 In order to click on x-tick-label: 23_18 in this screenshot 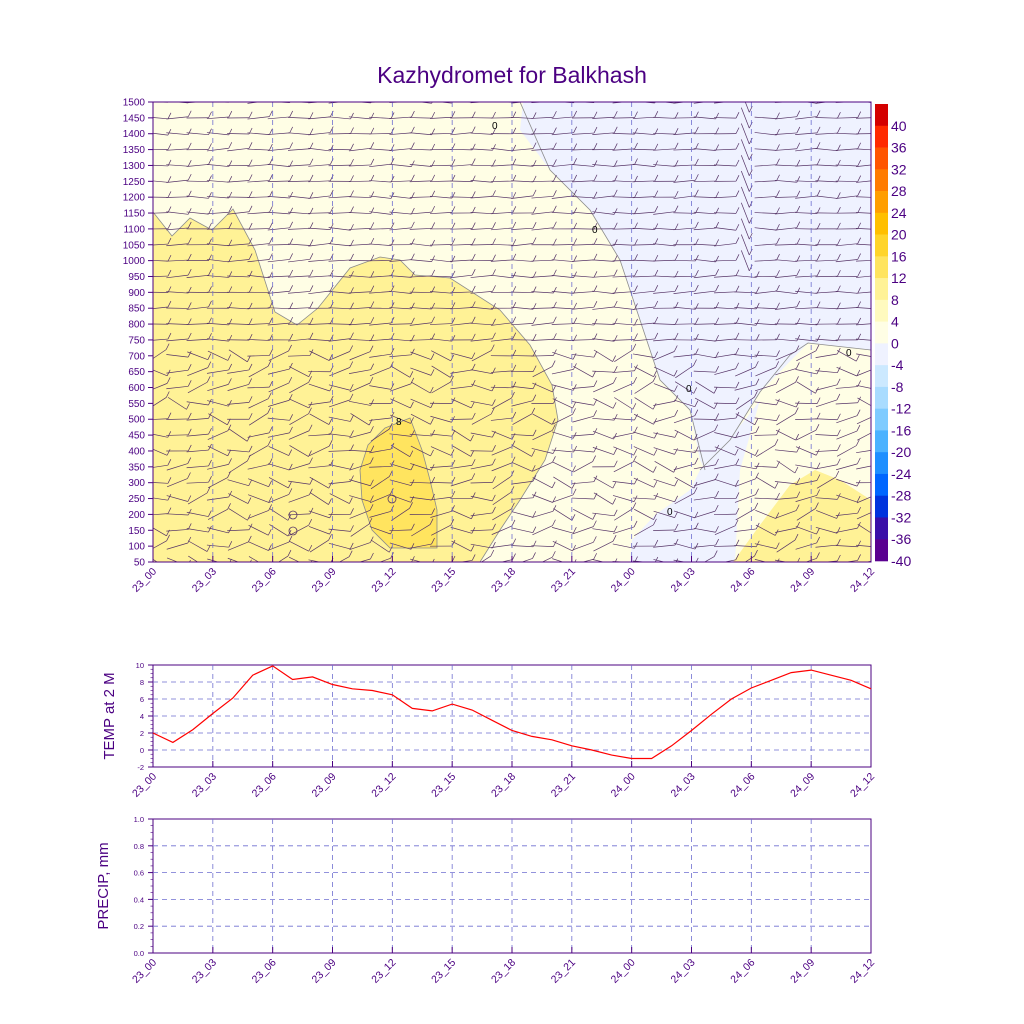, I will do `click(503, 580)`.